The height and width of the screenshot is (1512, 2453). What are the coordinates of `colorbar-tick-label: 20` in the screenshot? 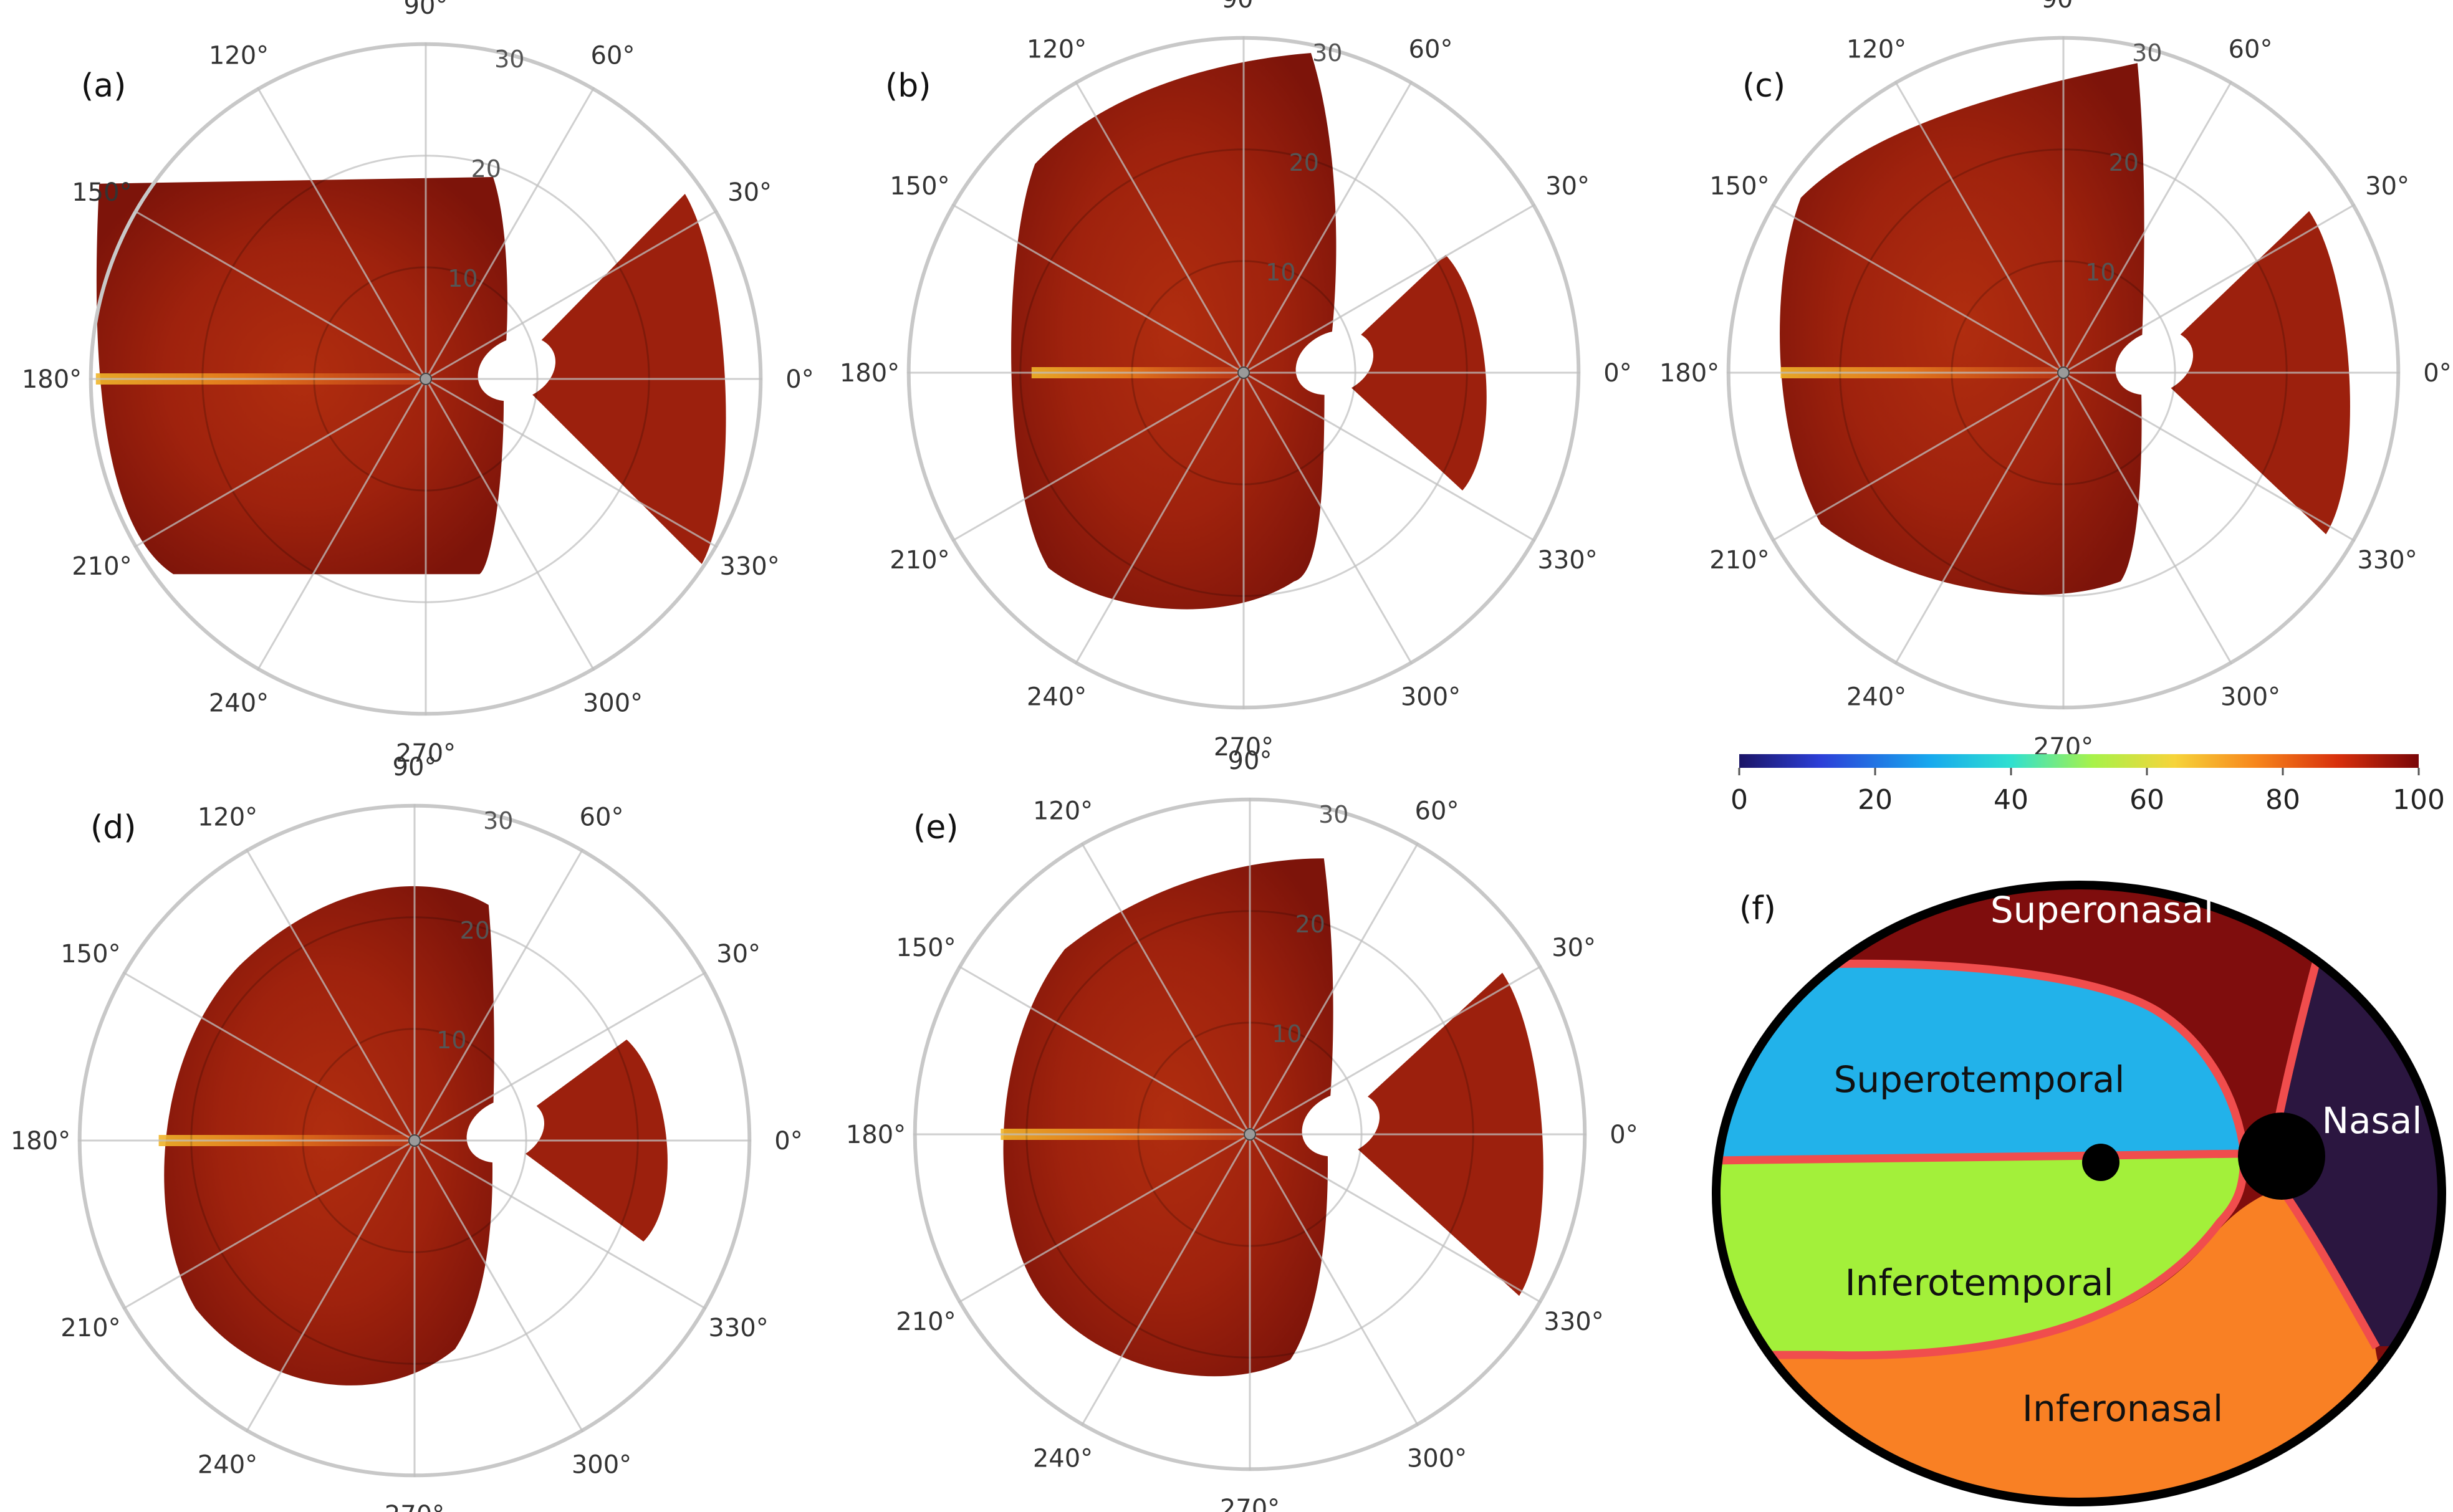 It's located at (1876, 800).